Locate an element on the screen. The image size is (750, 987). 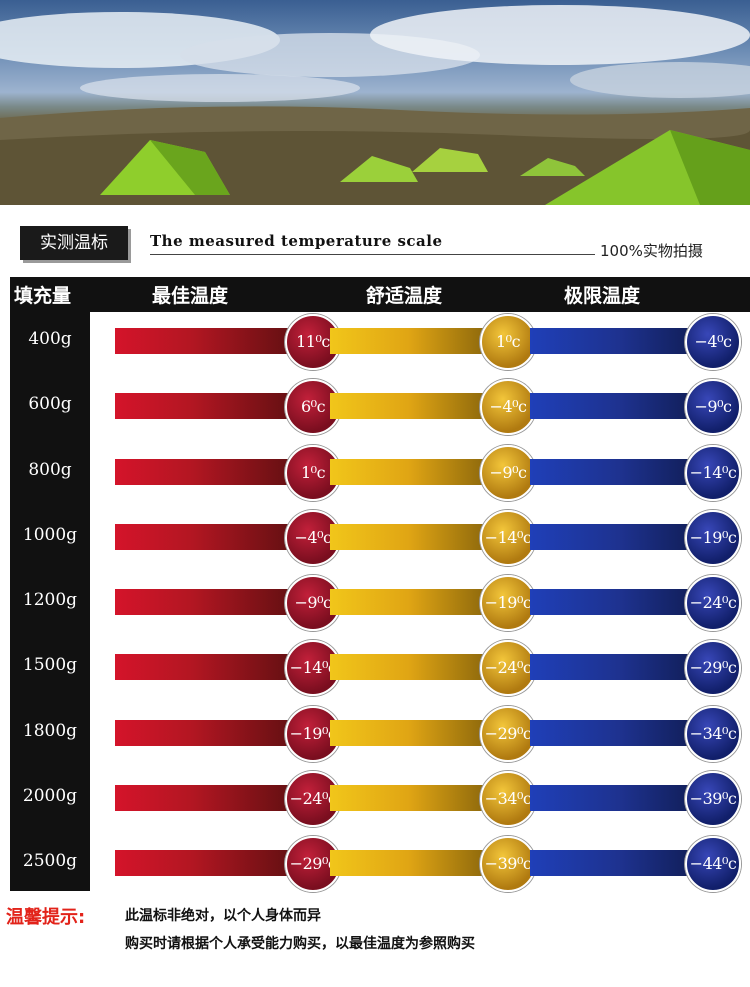
header-rule is located at coordinates (372, 254).